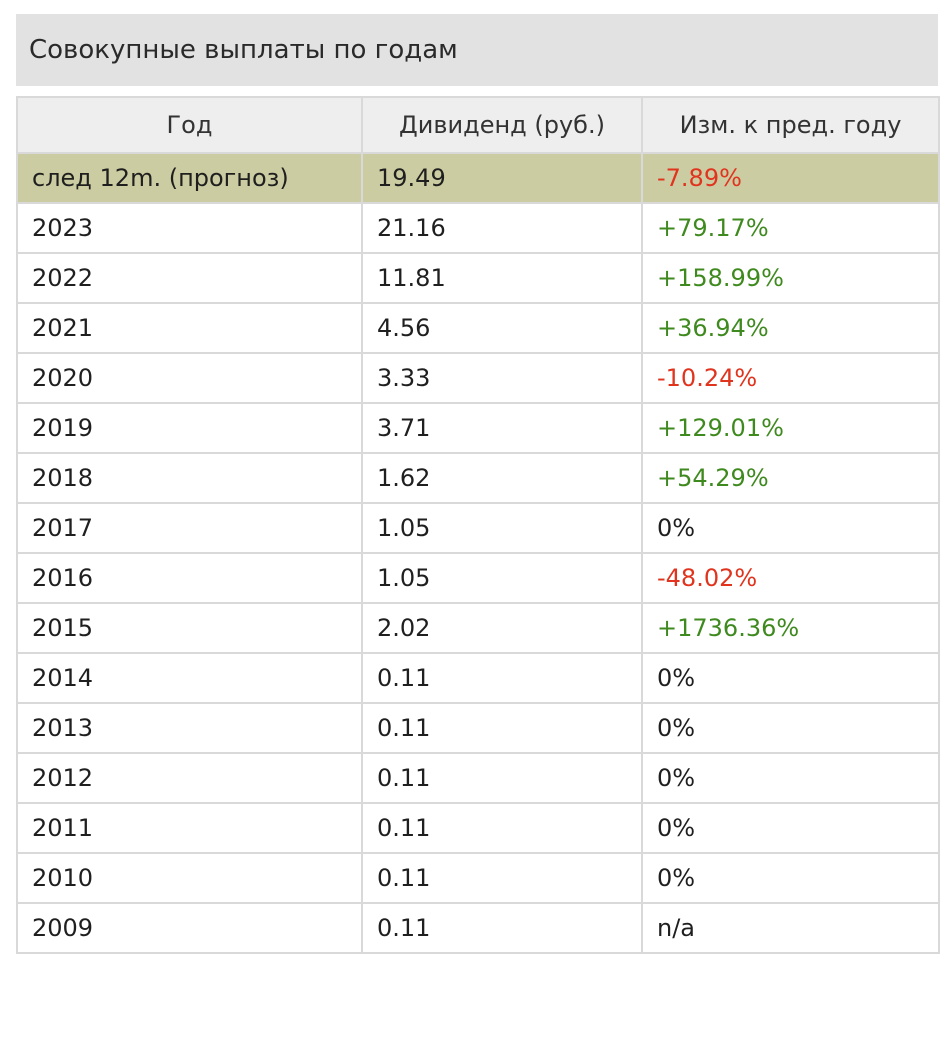 The width and height of the screenshot is (952, 1044). I want to click on dividend-cell: 4.56, so click(502, 328).